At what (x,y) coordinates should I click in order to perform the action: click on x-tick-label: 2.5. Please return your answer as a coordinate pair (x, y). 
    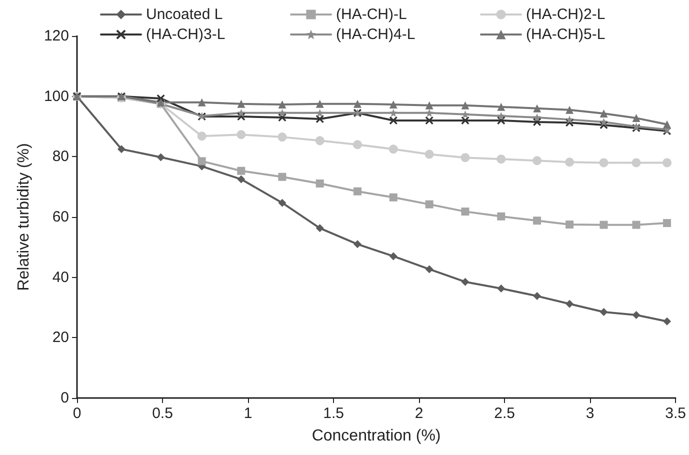
    Looking at the image, I should click on (504, 413).